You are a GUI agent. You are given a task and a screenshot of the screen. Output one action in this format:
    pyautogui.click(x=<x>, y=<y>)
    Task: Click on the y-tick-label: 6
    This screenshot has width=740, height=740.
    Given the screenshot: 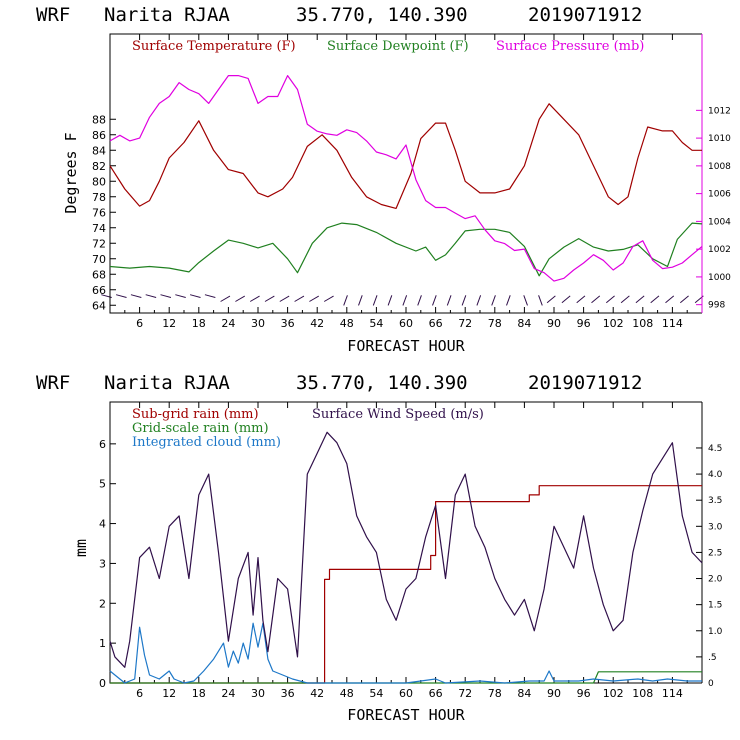 What is the action you would take?
    pyautogui.click(x=102, y=444)
    